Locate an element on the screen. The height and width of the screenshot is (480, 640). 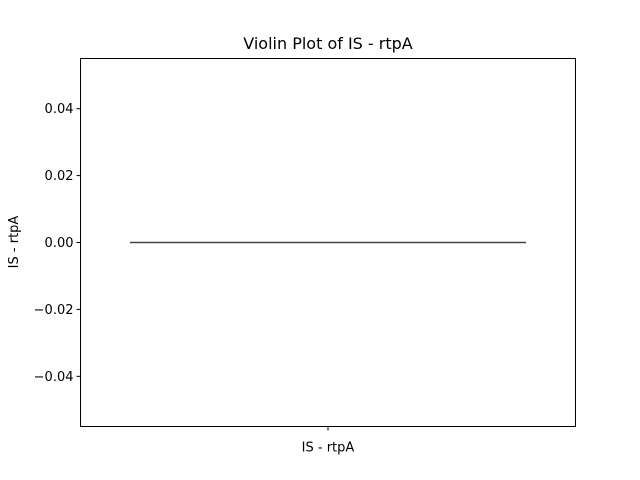
y-tick-label: −0.04 is located at coordinates (54, 377).